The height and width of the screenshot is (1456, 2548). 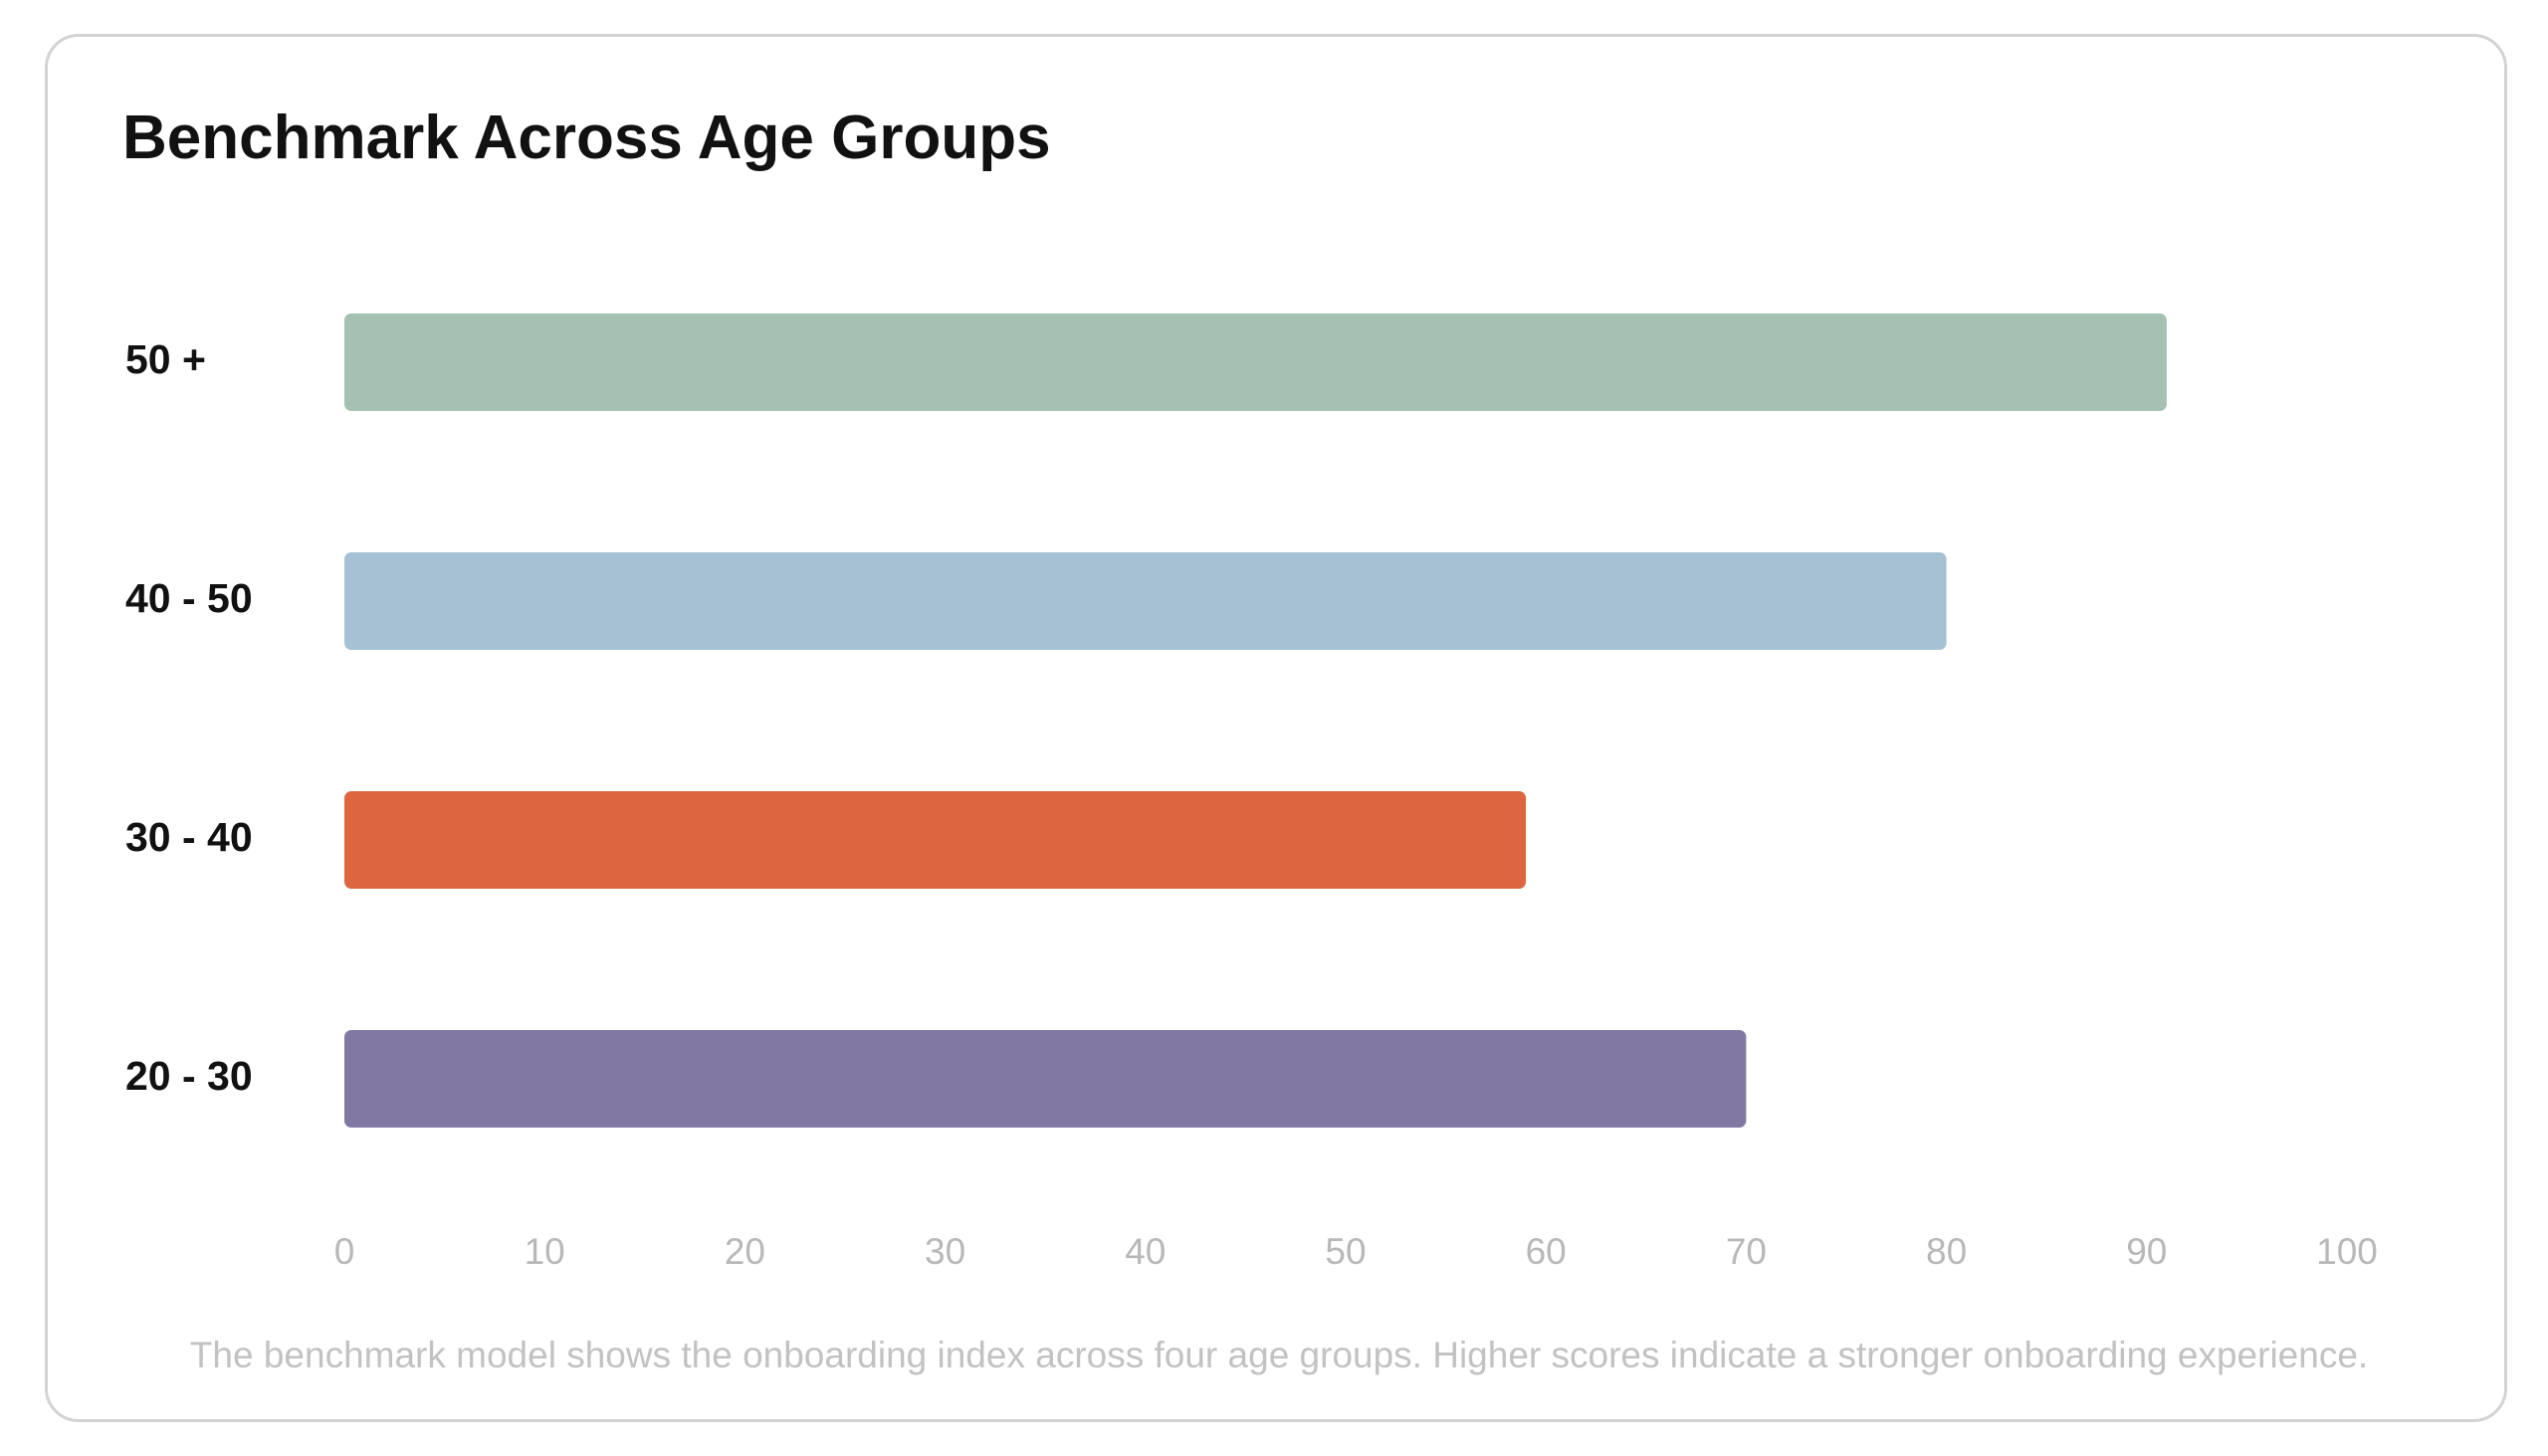 I want to click on x-tick-label: 10, so click(x=545, y=1251).